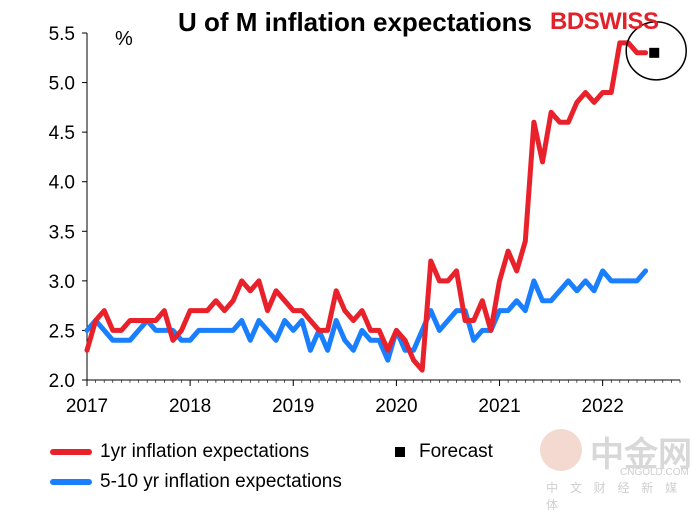 Image resolution: width=700 pixels, height=513 pixels. I want to click on watermark-en: CNGOLD.COM, so click(654, 472).